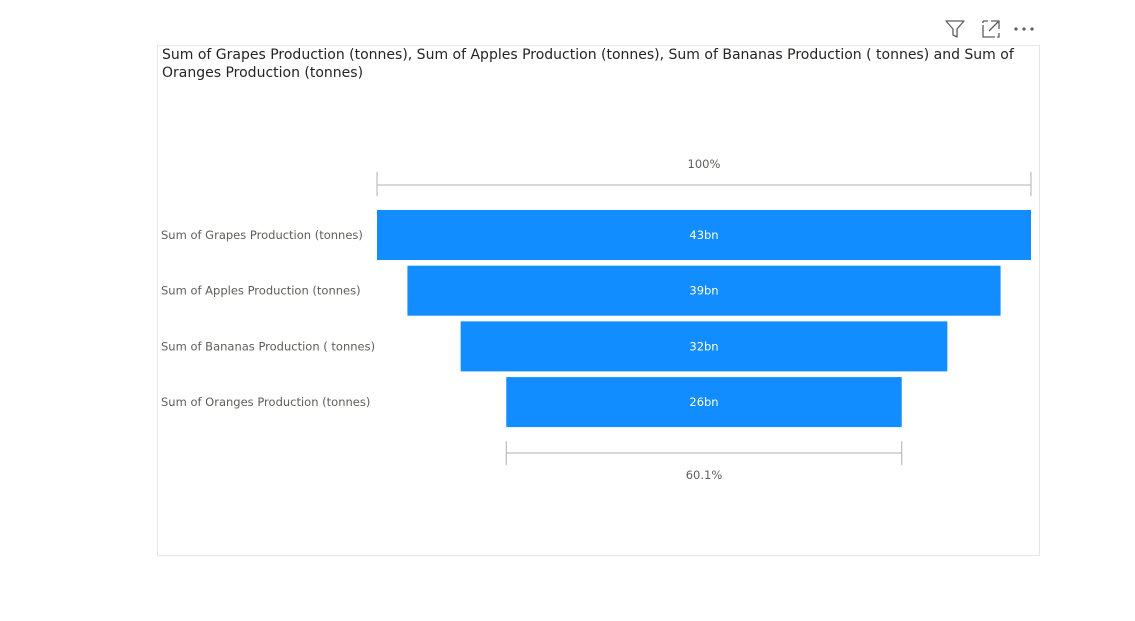  I want to click on bar-data-label: 39bn, so click(703, 291).